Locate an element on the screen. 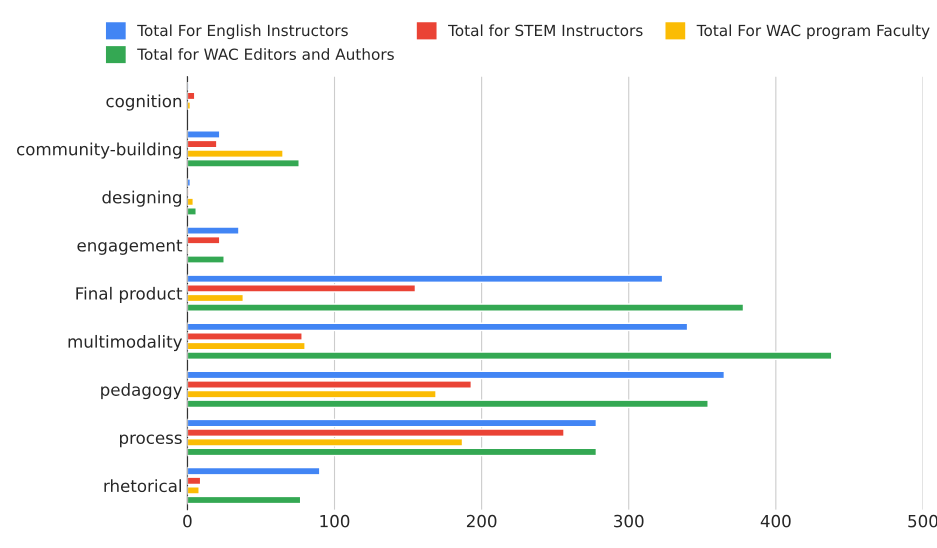 This screenshot has height=548, width=937. x-tick-label: 100 is located at coordinates (335, 521).